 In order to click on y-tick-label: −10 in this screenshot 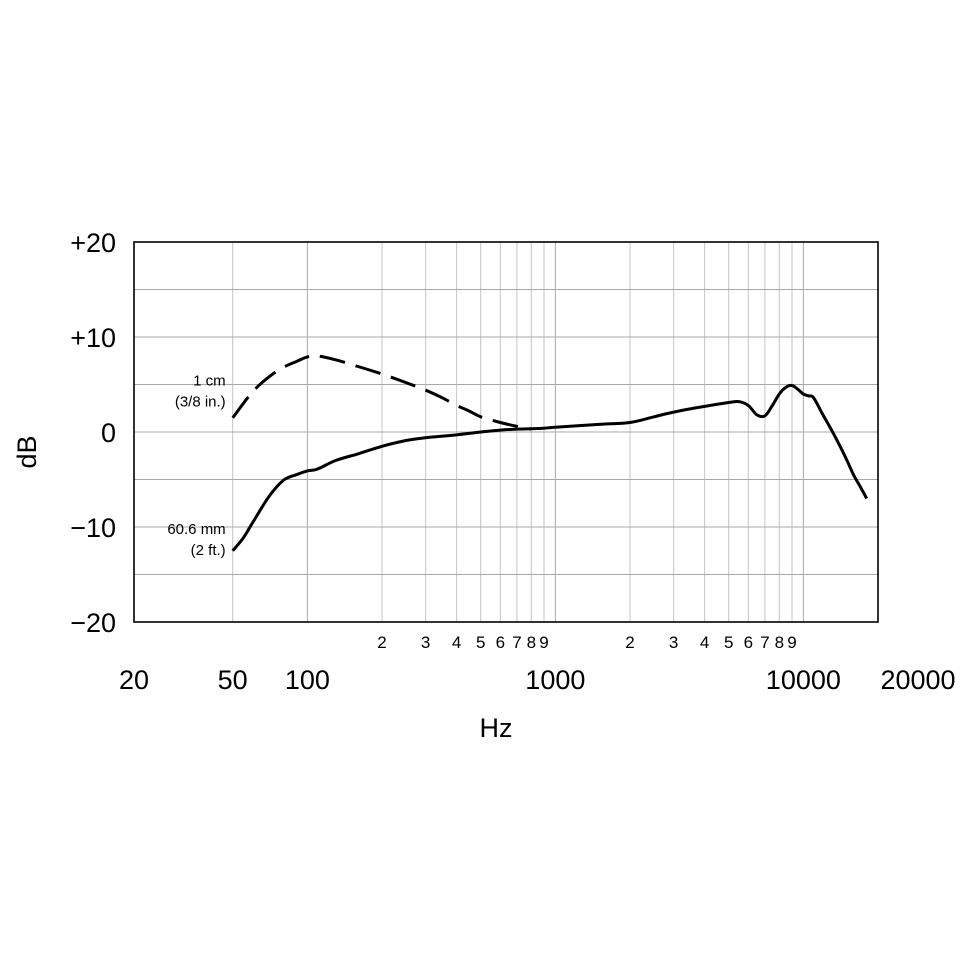, I will do `click(93, 528)`.